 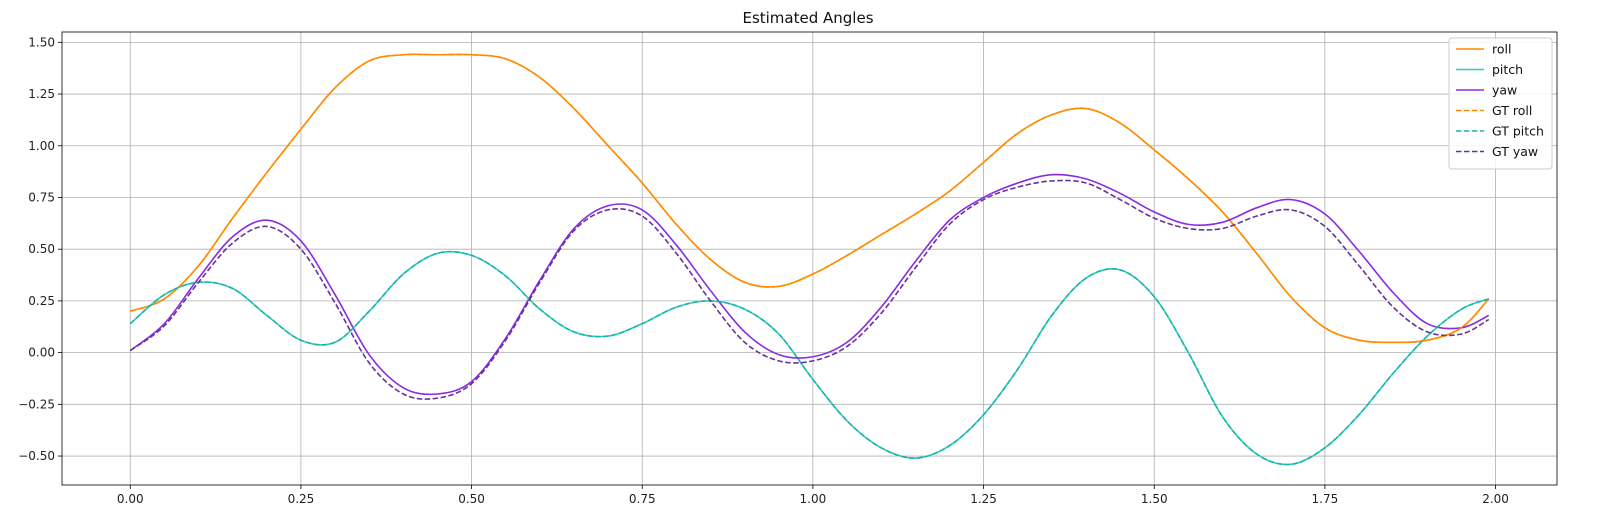 What do you see at coordinates (1495, 499) in the screenshot?
I see `x-tick-label: 2.00` at bounding box center [1495, 499].